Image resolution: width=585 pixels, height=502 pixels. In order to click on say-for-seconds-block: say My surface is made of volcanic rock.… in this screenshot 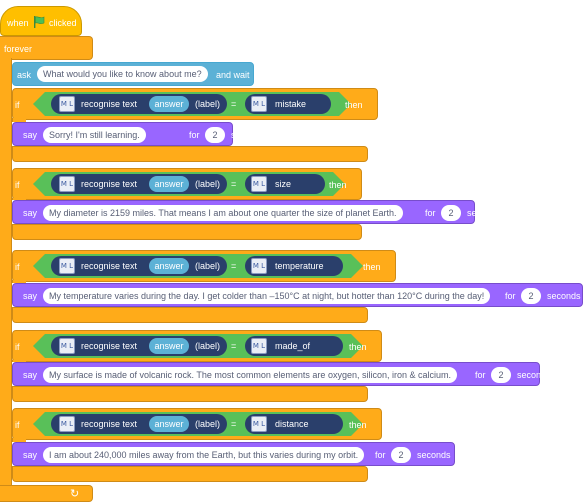, I will do `click(281, 374)`.